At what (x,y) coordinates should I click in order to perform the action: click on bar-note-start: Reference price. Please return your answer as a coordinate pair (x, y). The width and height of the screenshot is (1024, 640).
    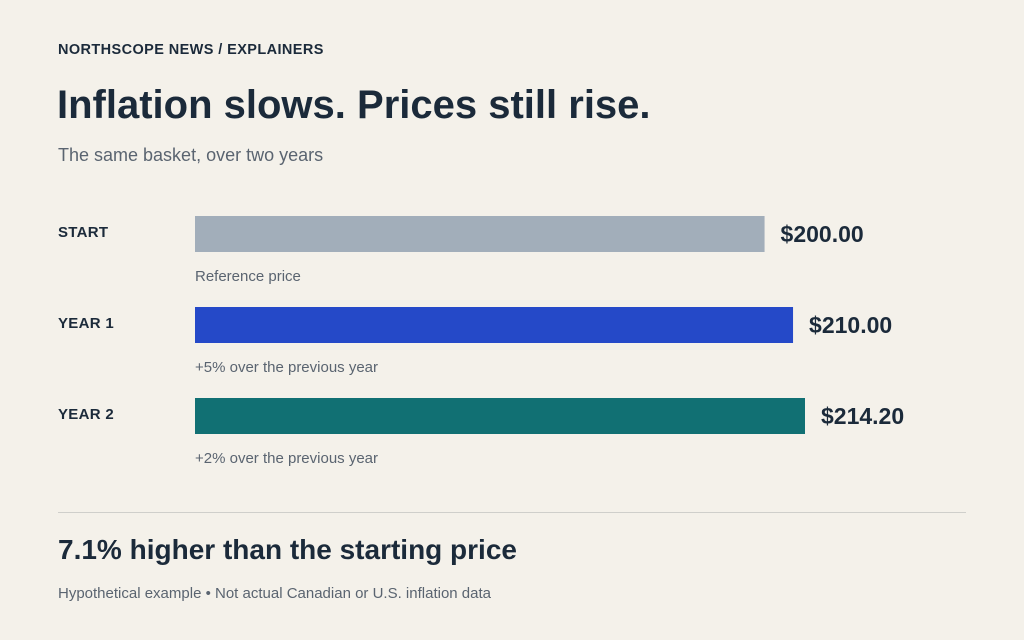
    Looking at the image, I should click on (248, 276).